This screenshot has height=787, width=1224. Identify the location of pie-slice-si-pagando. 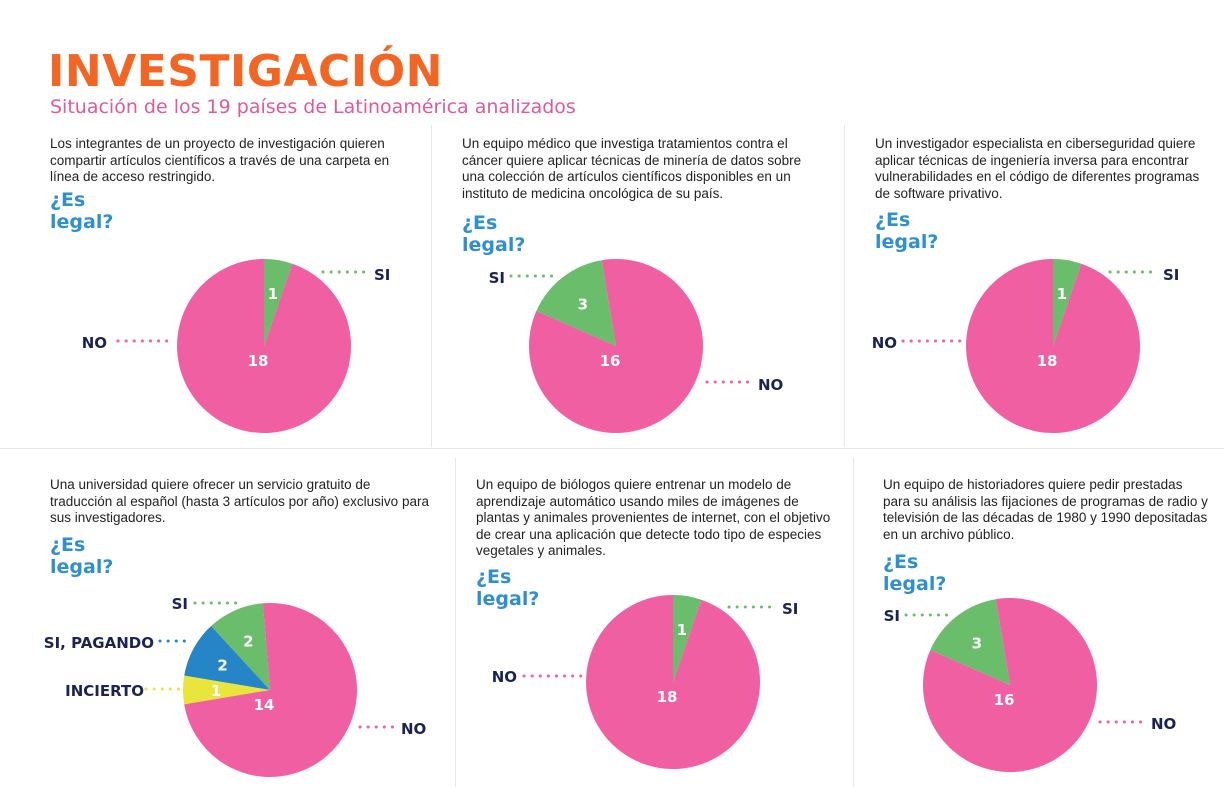
(227, 657).